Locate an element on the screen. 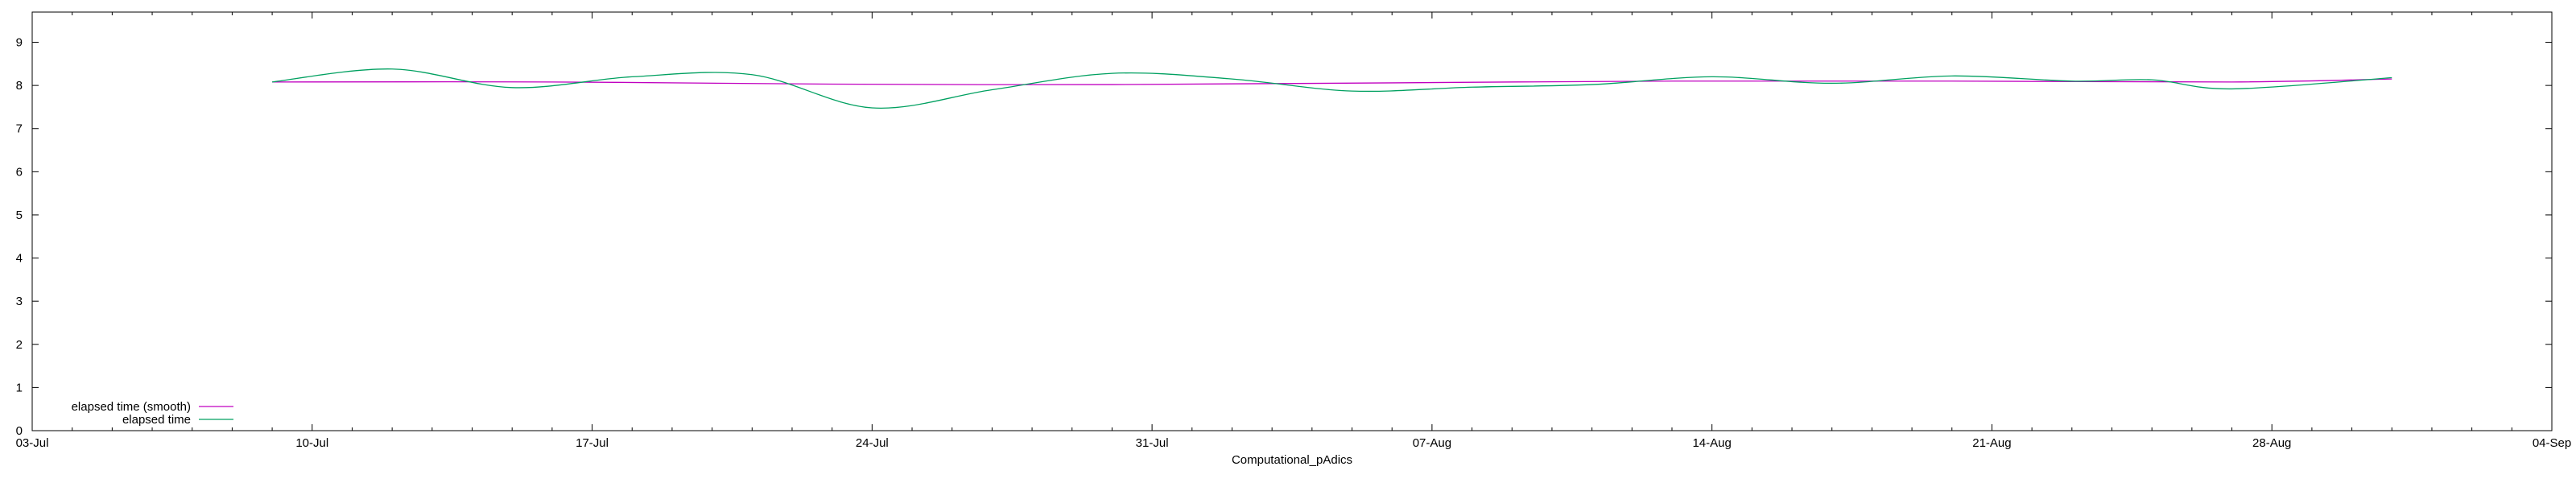 The height and width of the screenshot is (487, 2576). y-tick-label: 8 is located at coordinates (19, 86).